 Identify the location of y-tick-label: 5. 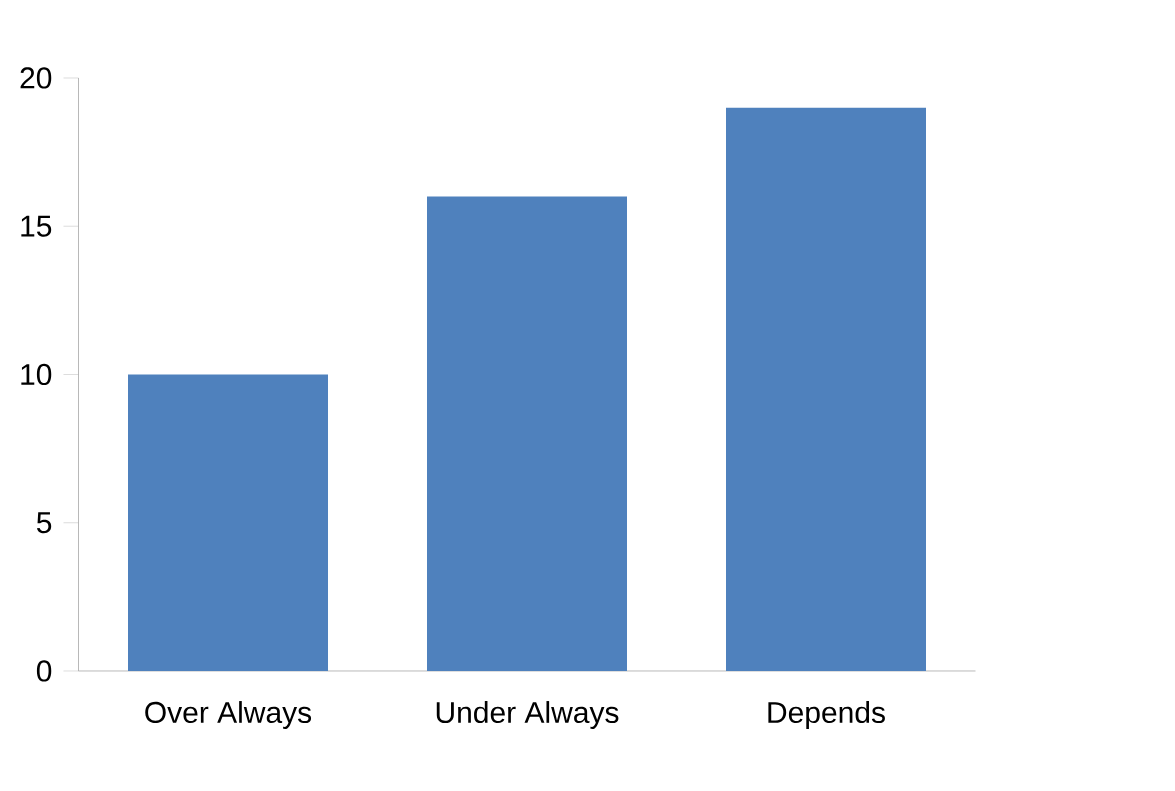
(44, 523).